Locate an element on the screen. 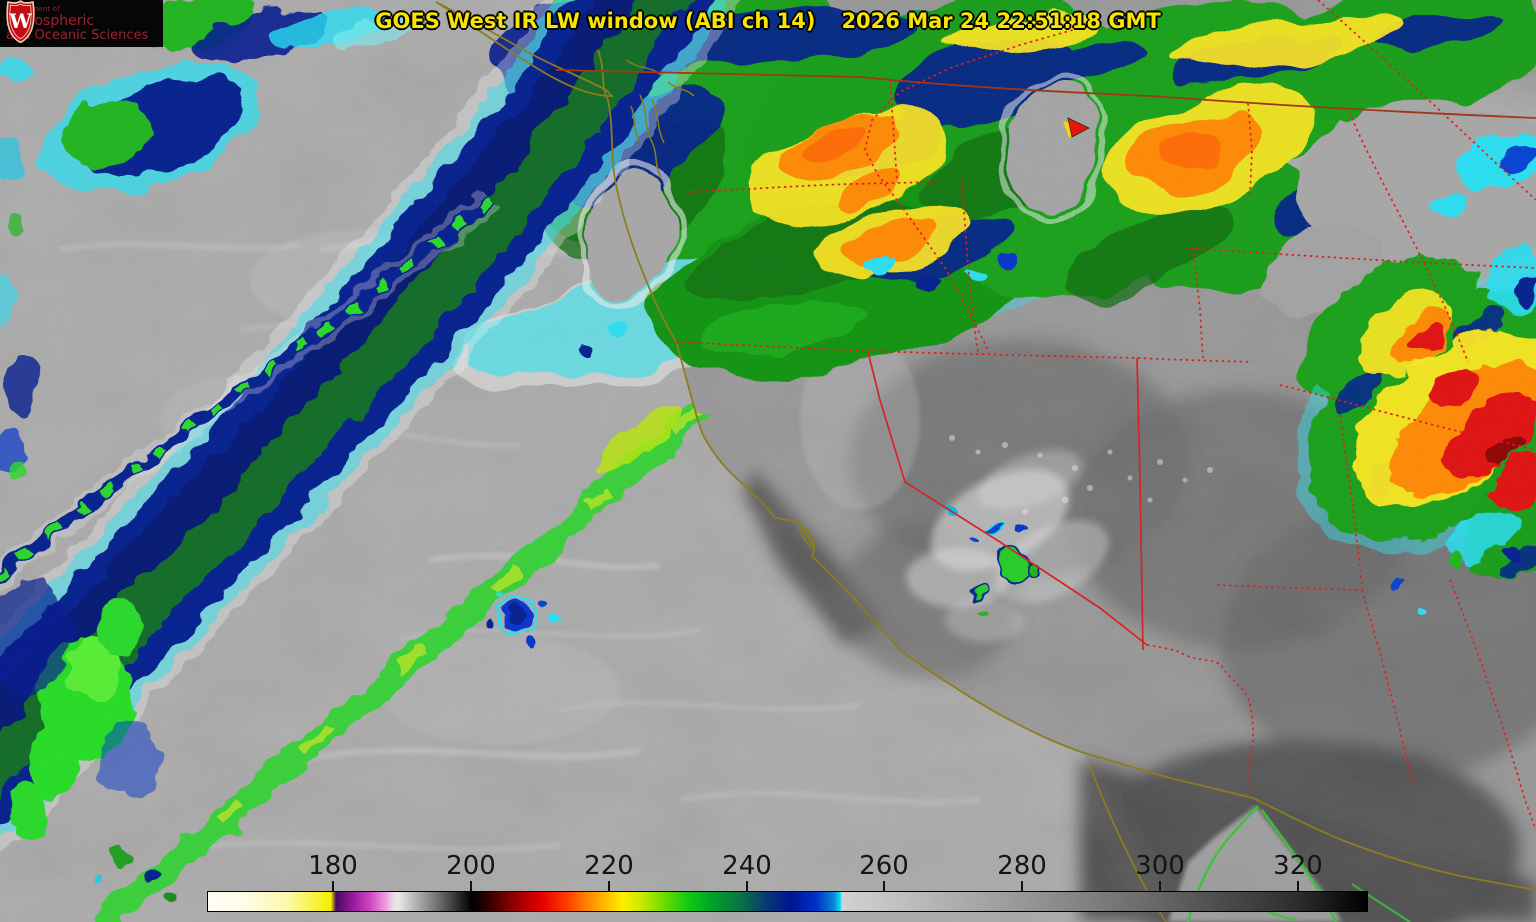  tick-label: 320 is located at coordinates (1298, 866).